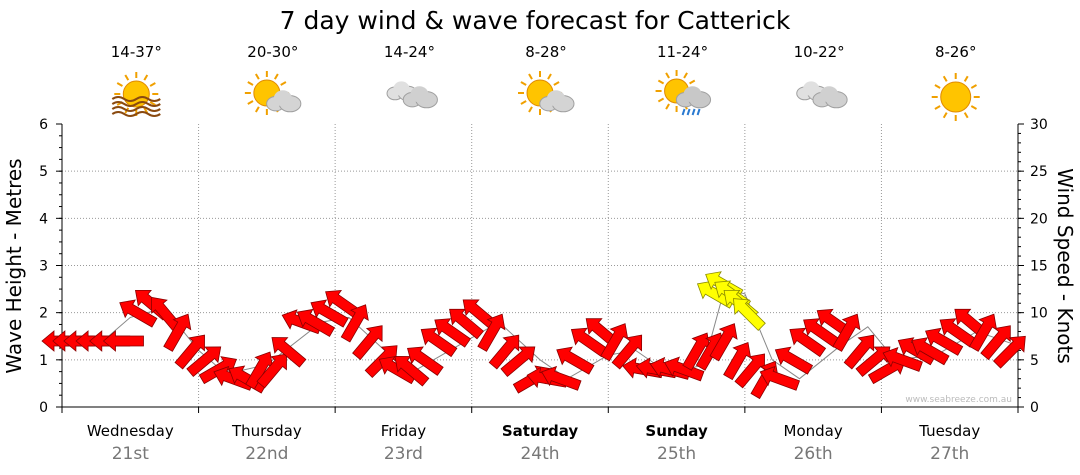 This screenshot has height=475, width=1080. Describe the element at coordinates (819, 52) in the screenshot. I see `temperature-range: 10-22°` at that location.